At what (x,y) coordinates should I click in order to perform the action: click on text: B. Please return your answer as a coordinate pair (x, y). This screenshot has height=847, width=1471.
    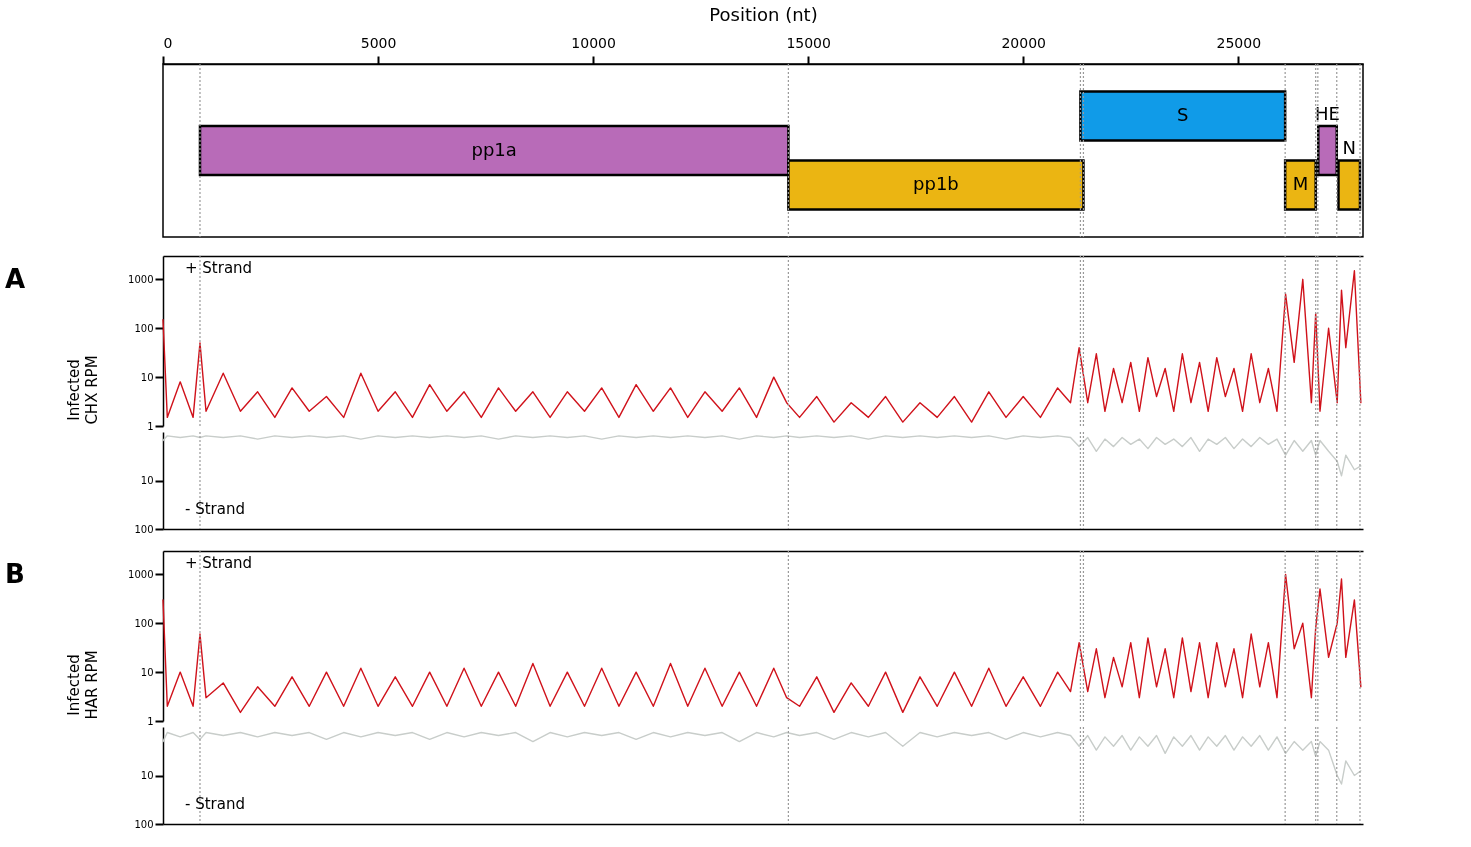
    Looking at the image, I should click on (15, 574).